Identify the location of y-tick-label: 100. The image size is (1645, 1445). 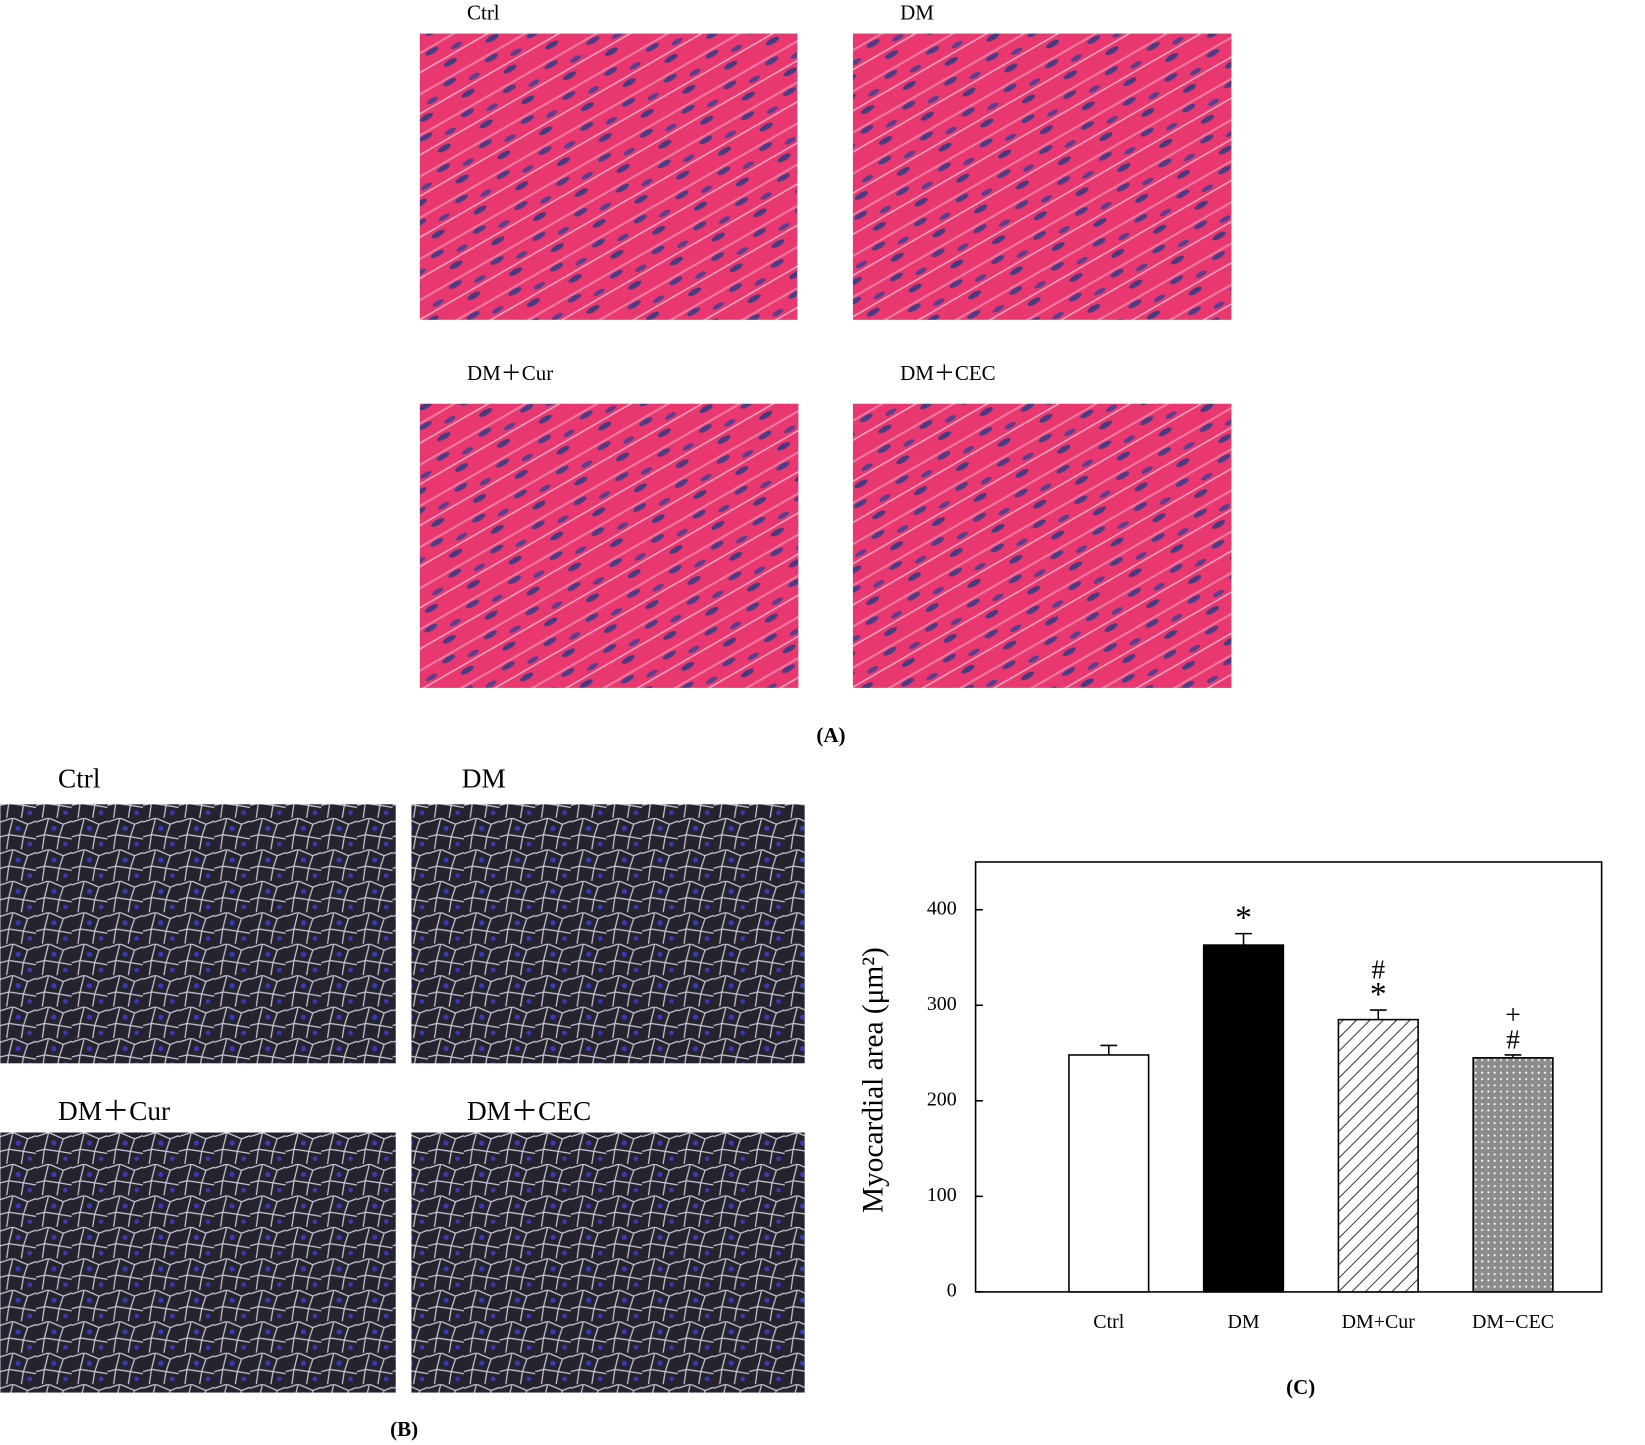
(942, 1195).